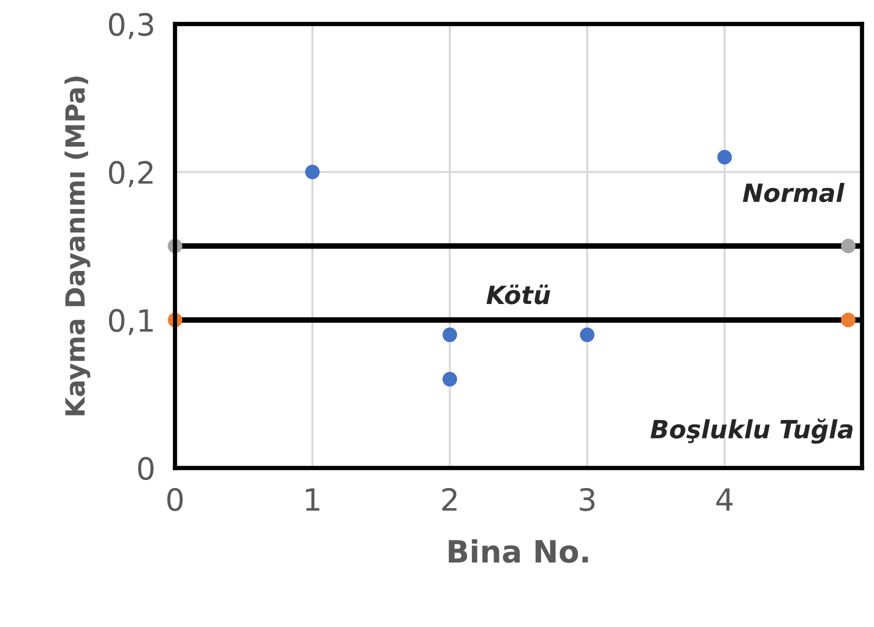 This screenshot has height=627, width=874. Describe the element at coordinates (724, 499) in the screenshot. I see `x-tick-label: 4` at that location.